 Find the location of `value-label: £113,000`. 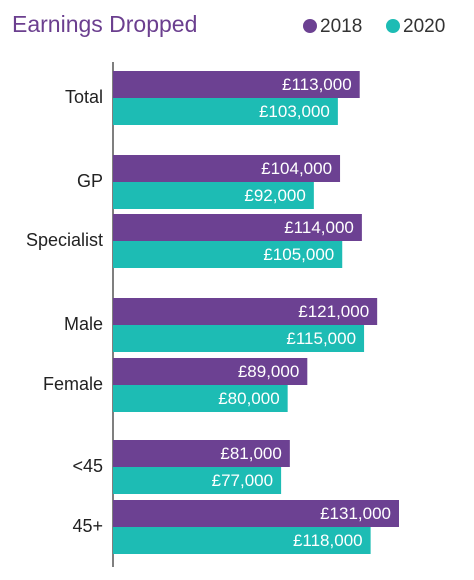

value-label: £113,000 is located at coordinates (317, 84).